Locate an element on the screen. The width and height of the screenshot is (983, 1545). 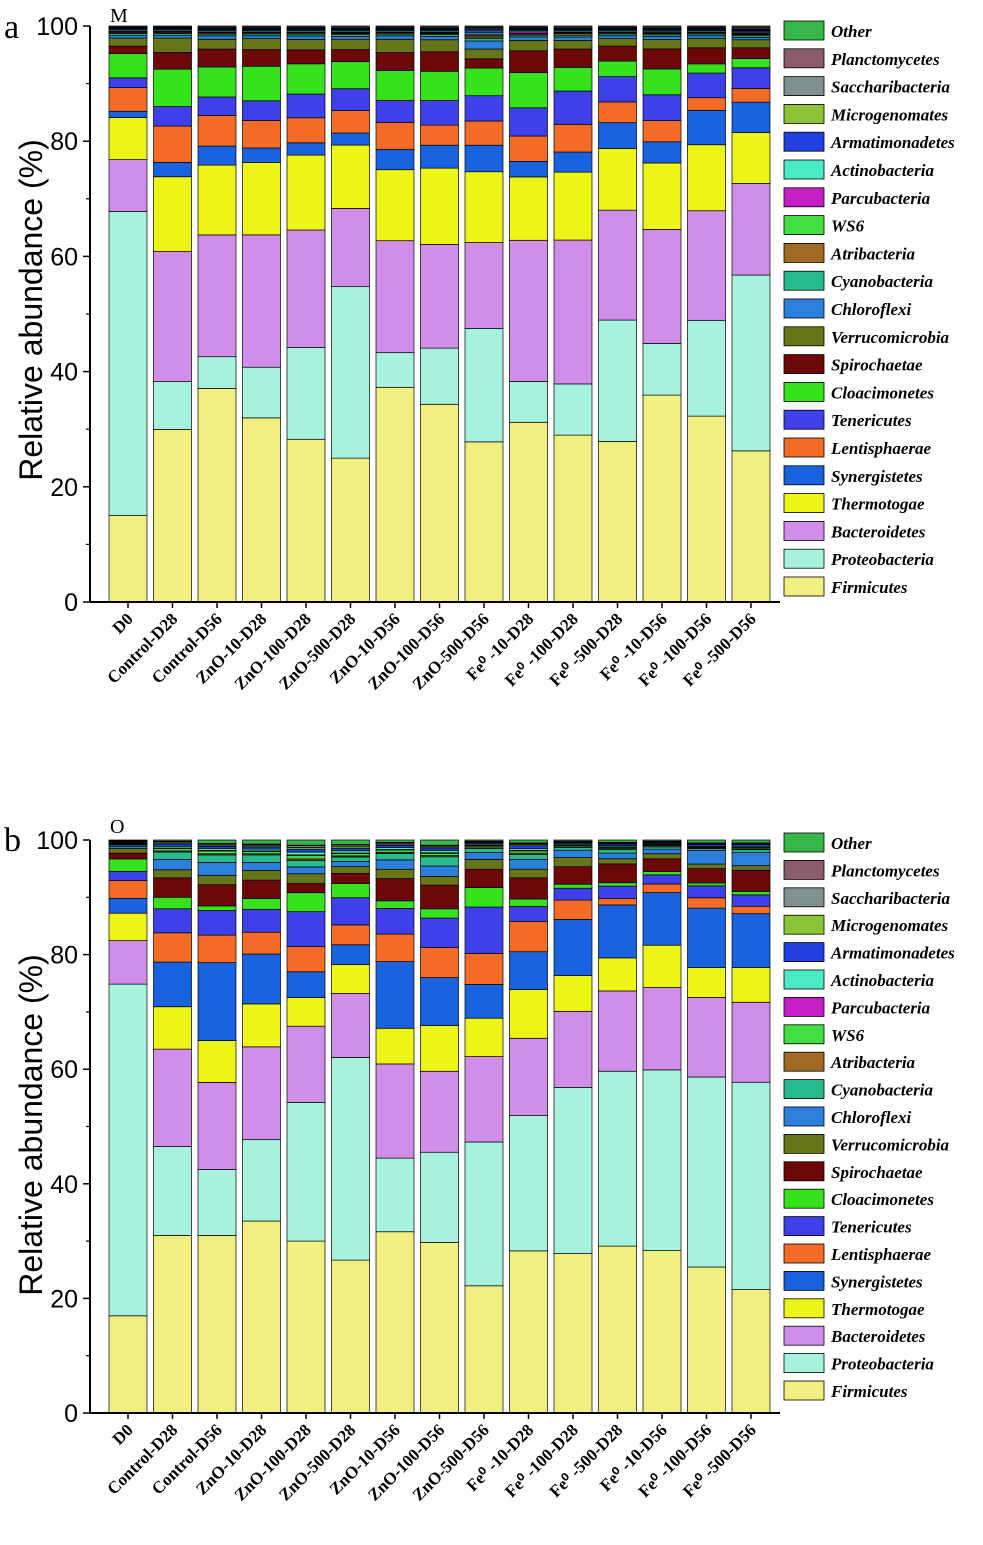
pb-bar-zno-10-d56-chloroflexi is located at coordinates (395, 864).